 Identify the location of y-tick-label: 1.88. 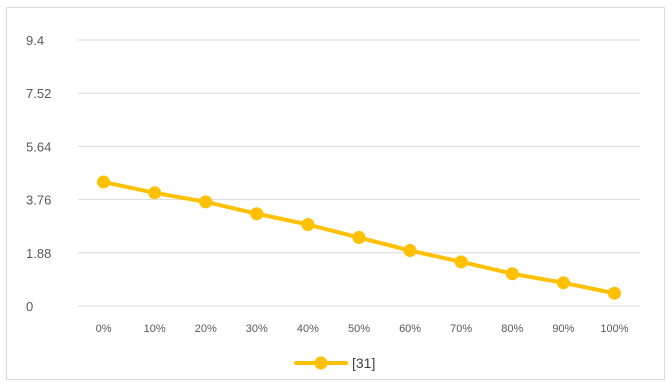
(38, 253).